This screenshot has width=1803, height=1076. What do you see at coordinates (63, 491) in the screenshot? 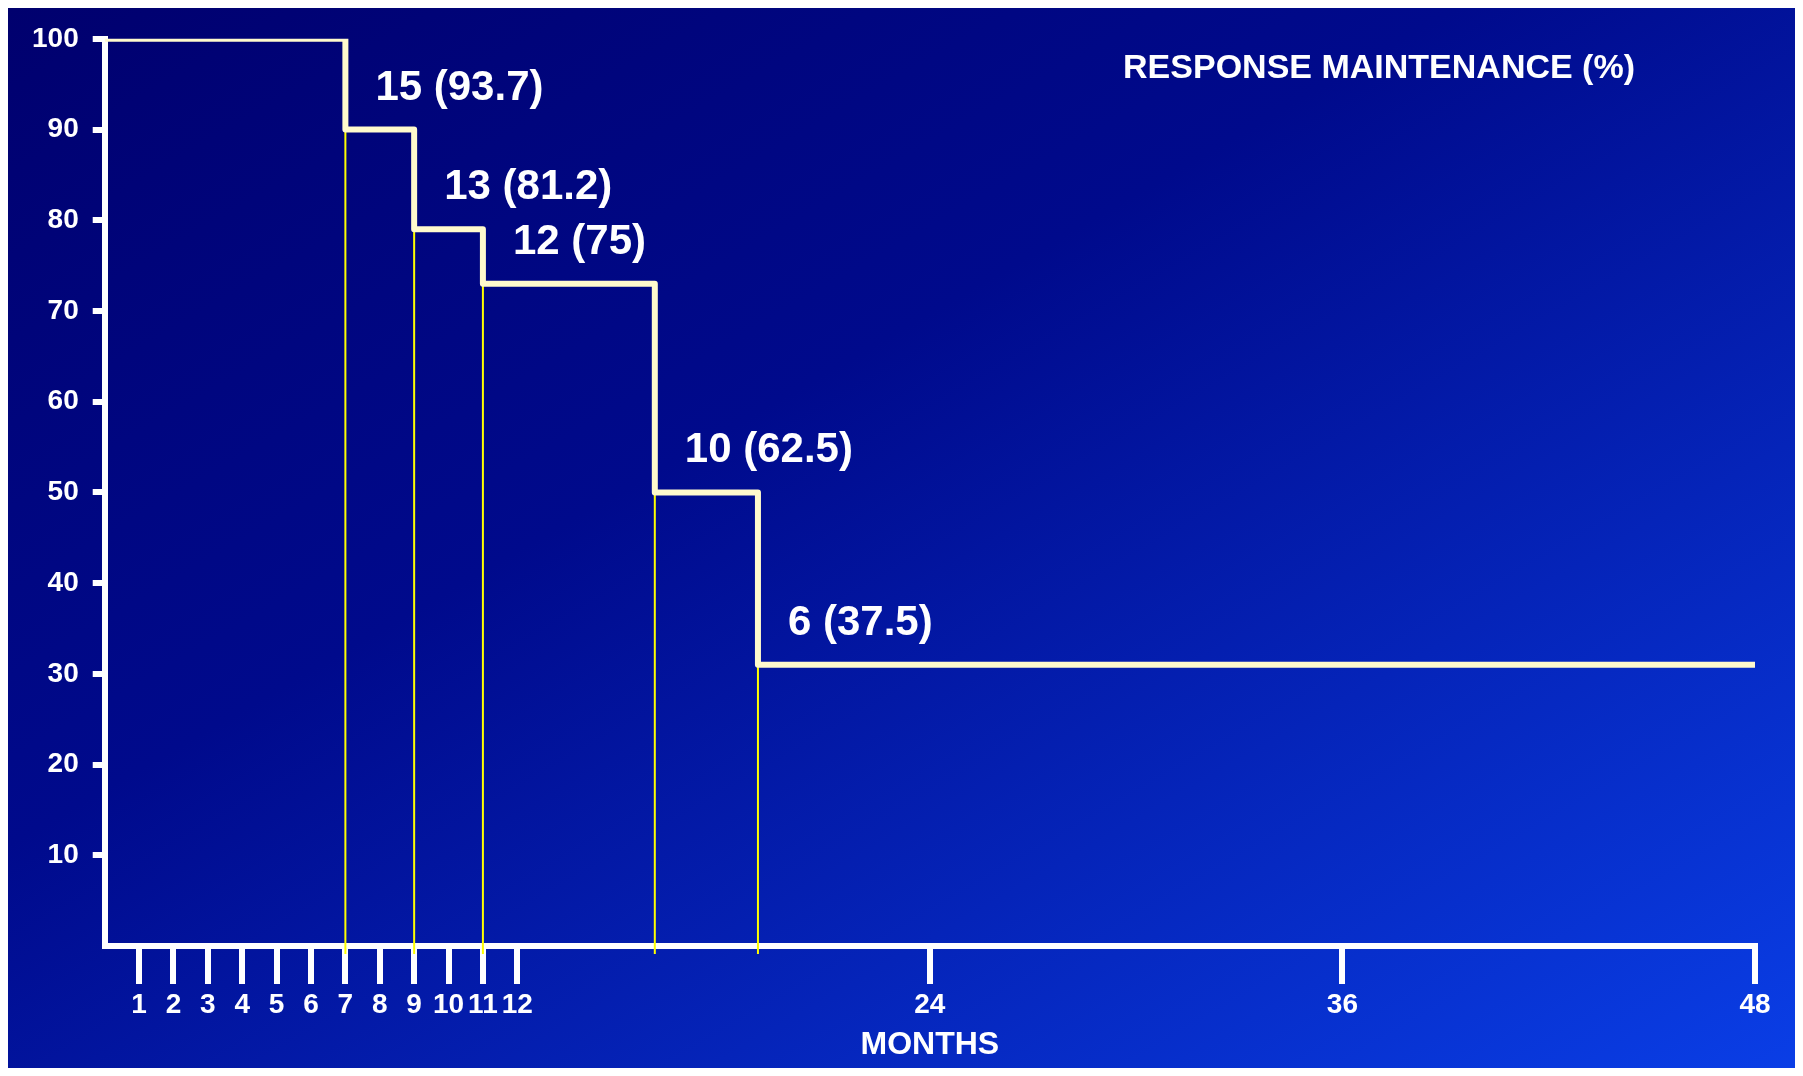
I see `y-tick-label: 50` at bounding box center [63, 491].